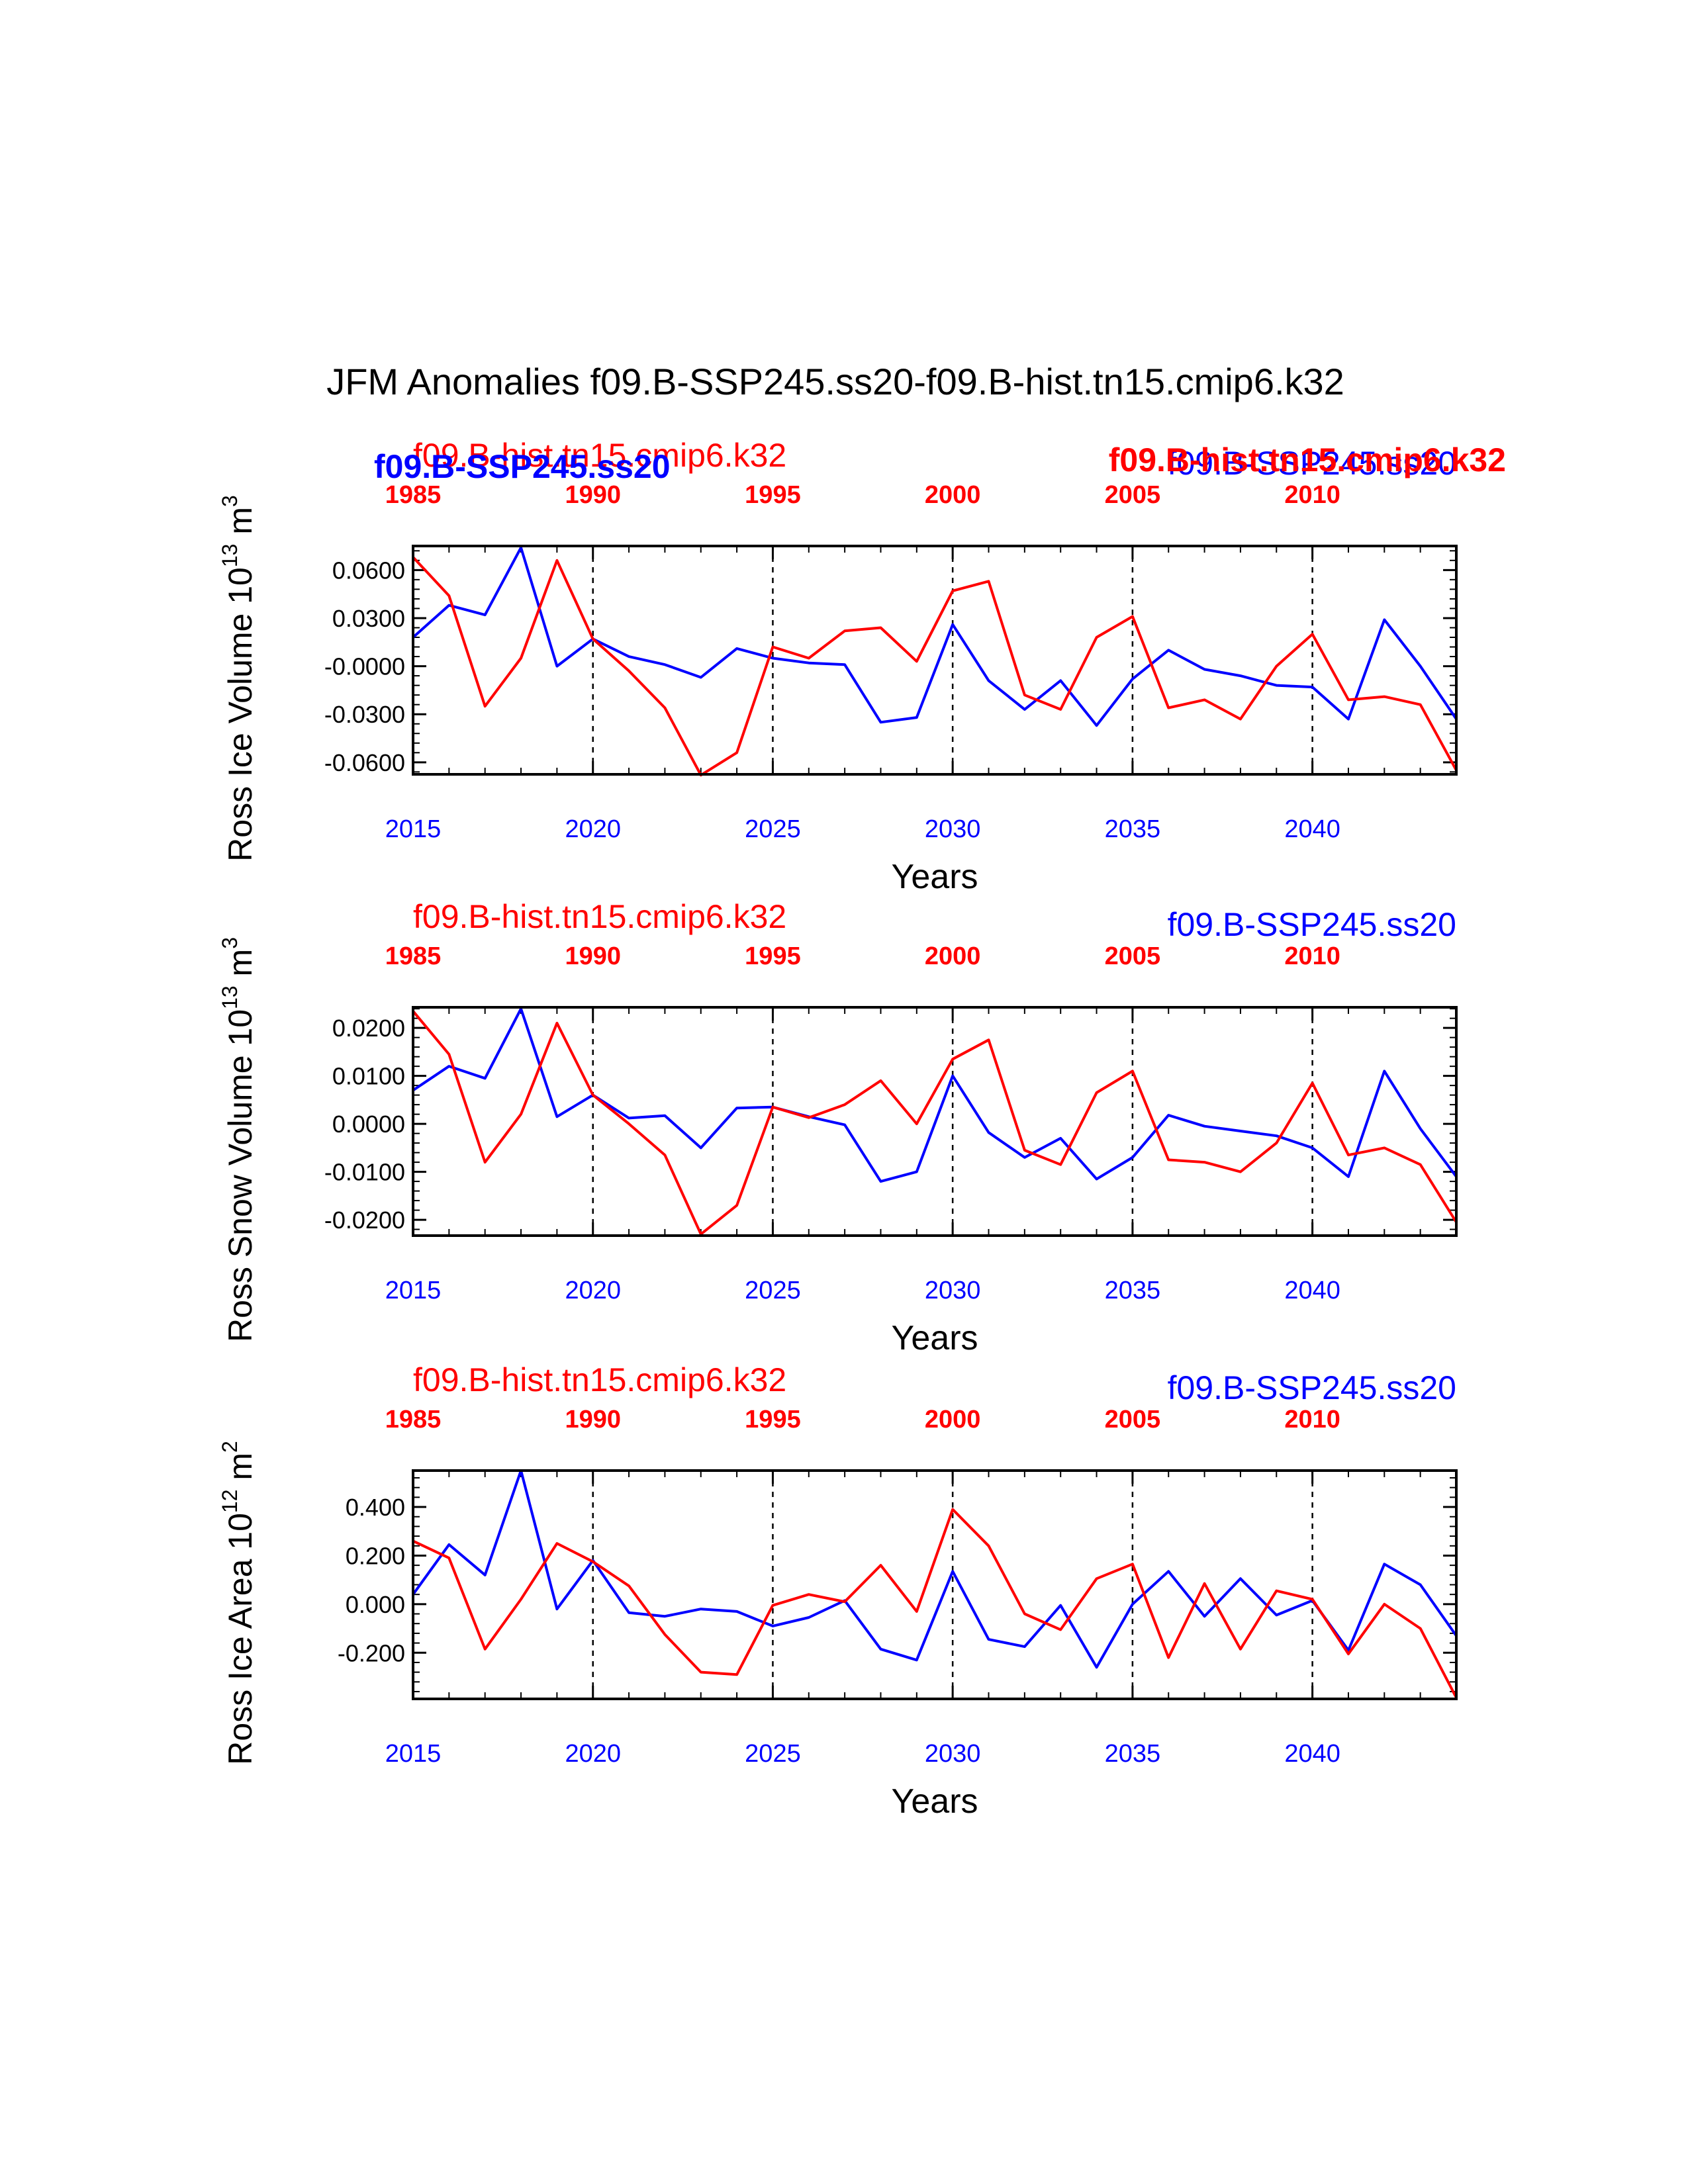 This screenshot has height=2184, width=1688. I want to click on y-axis-label-main: Ross Ice Area 10, so click(240, 1639).